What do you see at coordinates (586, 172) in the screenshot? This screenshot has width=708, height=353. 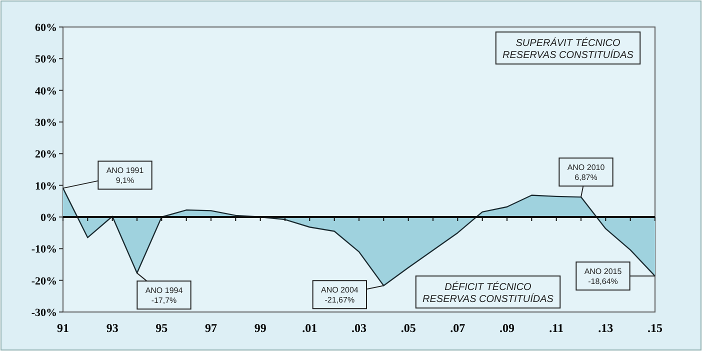 I see `annotation: ANO 2010 6,87%` at bounding box center [586, 172].